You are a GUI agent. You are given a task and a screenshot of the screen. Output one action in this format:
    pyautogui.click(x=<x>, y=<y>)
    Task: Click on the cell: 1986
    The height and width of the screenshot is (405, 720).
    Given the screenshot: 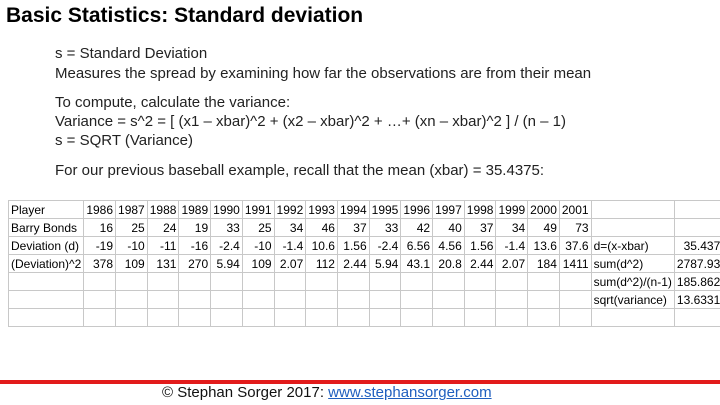 What is the action you would take?
    pyautogui.click(x=100, y=209)
    